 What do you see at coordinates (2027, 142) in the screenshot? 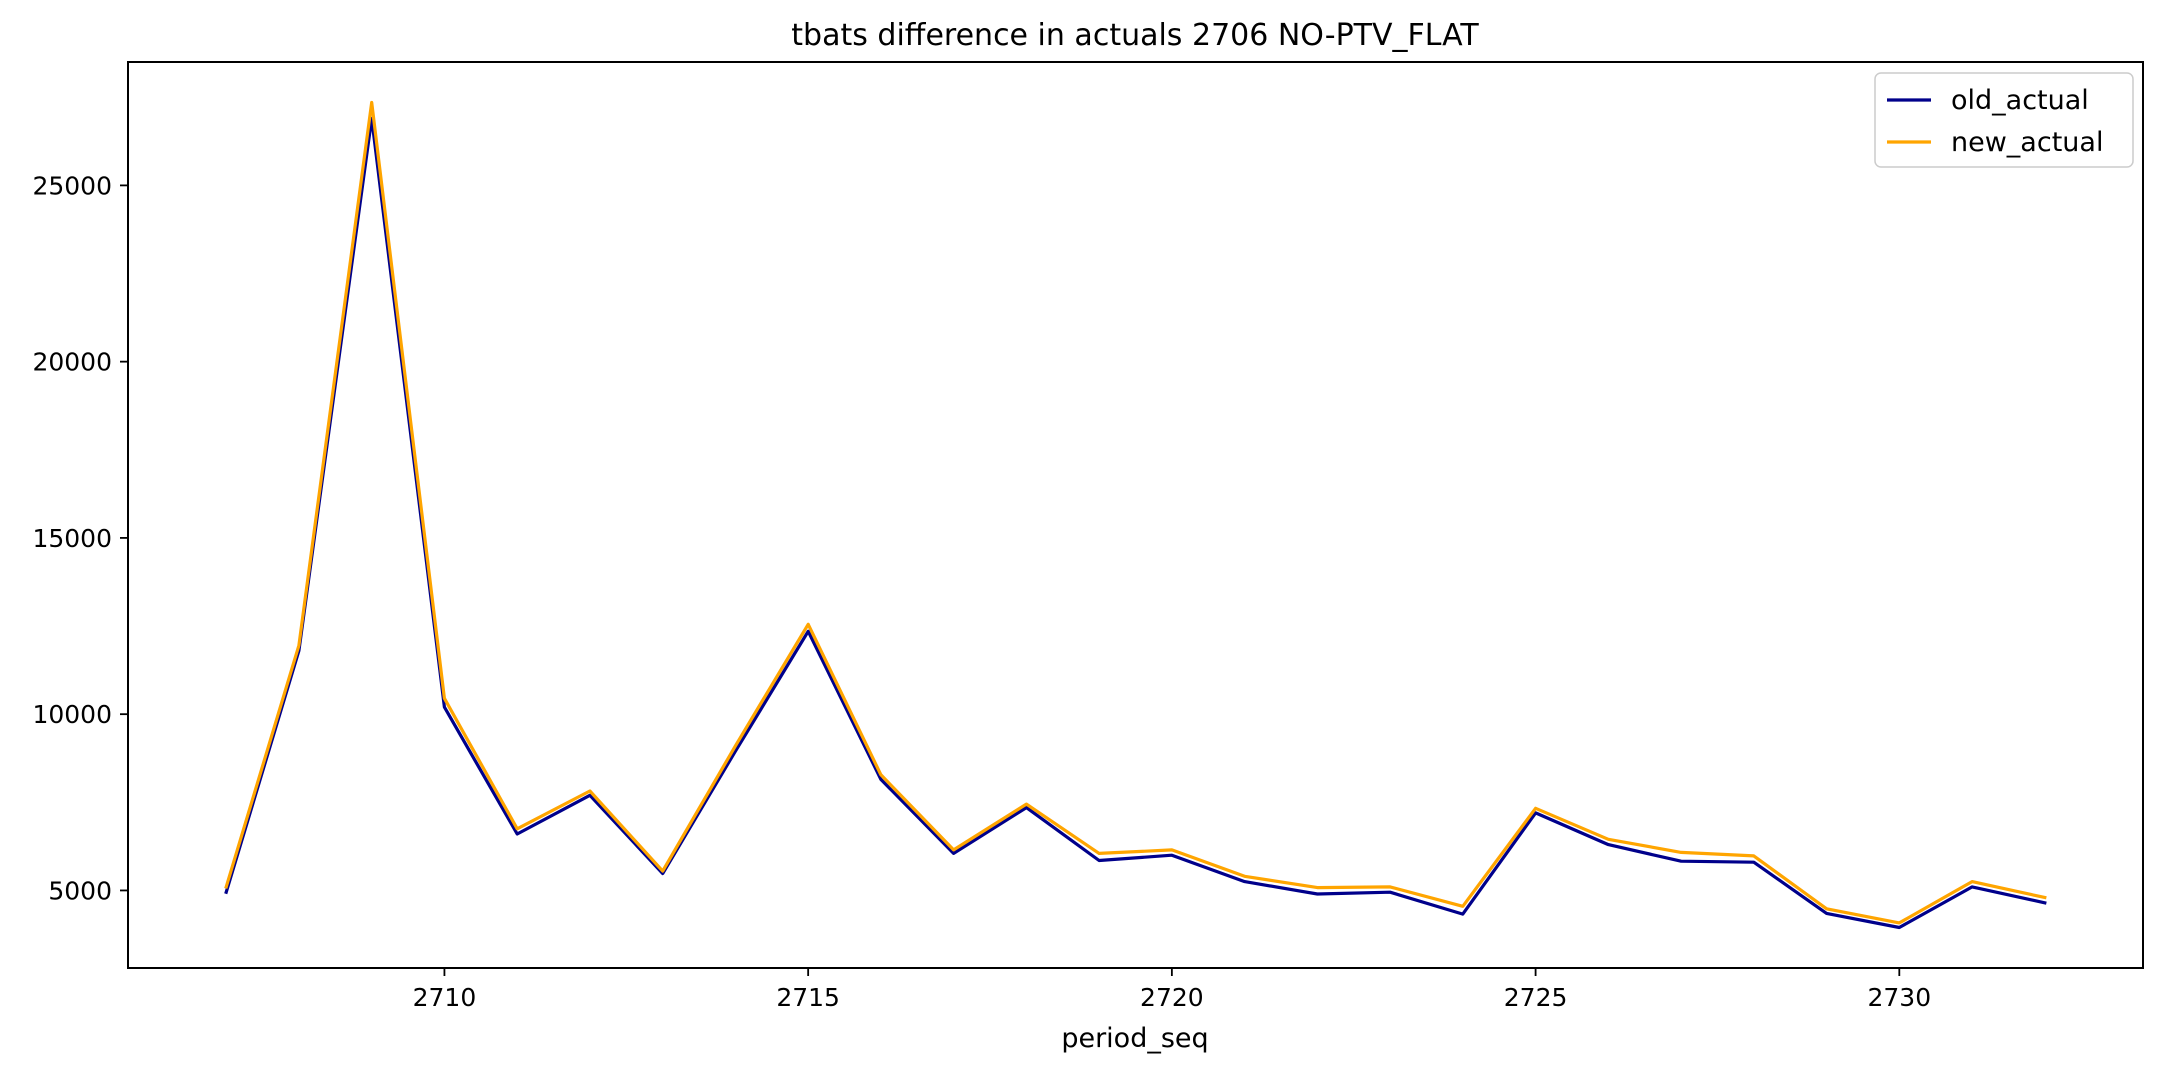
I see `legend-label-new-actual: new_actual` at bounding box center [2027, 142].